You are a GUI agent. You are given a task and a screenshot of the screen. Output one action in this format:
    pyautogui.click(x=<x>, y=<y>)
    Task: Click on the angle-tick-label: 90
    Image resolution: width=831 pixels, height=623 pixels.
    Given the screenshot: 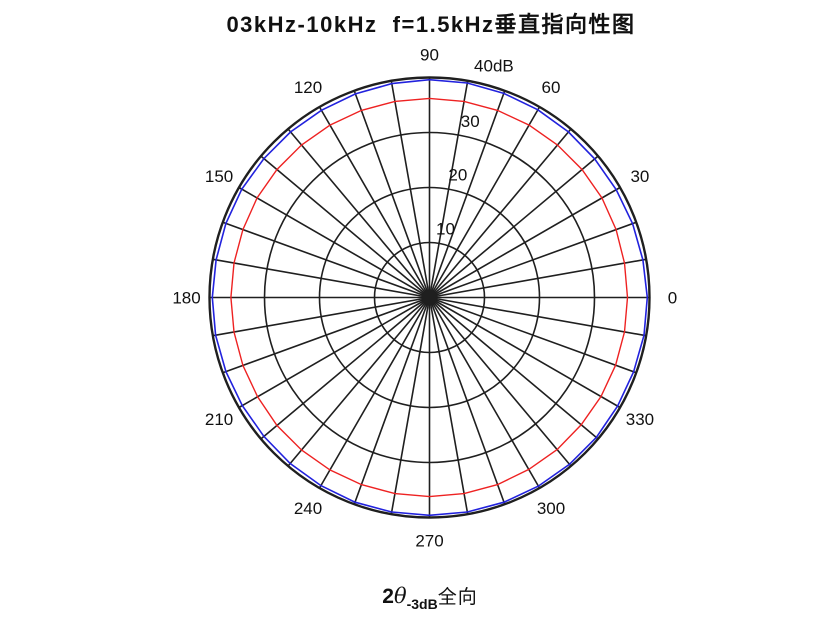 What is the action you would take?
    pyautogui.click(x=429, y=55)
    